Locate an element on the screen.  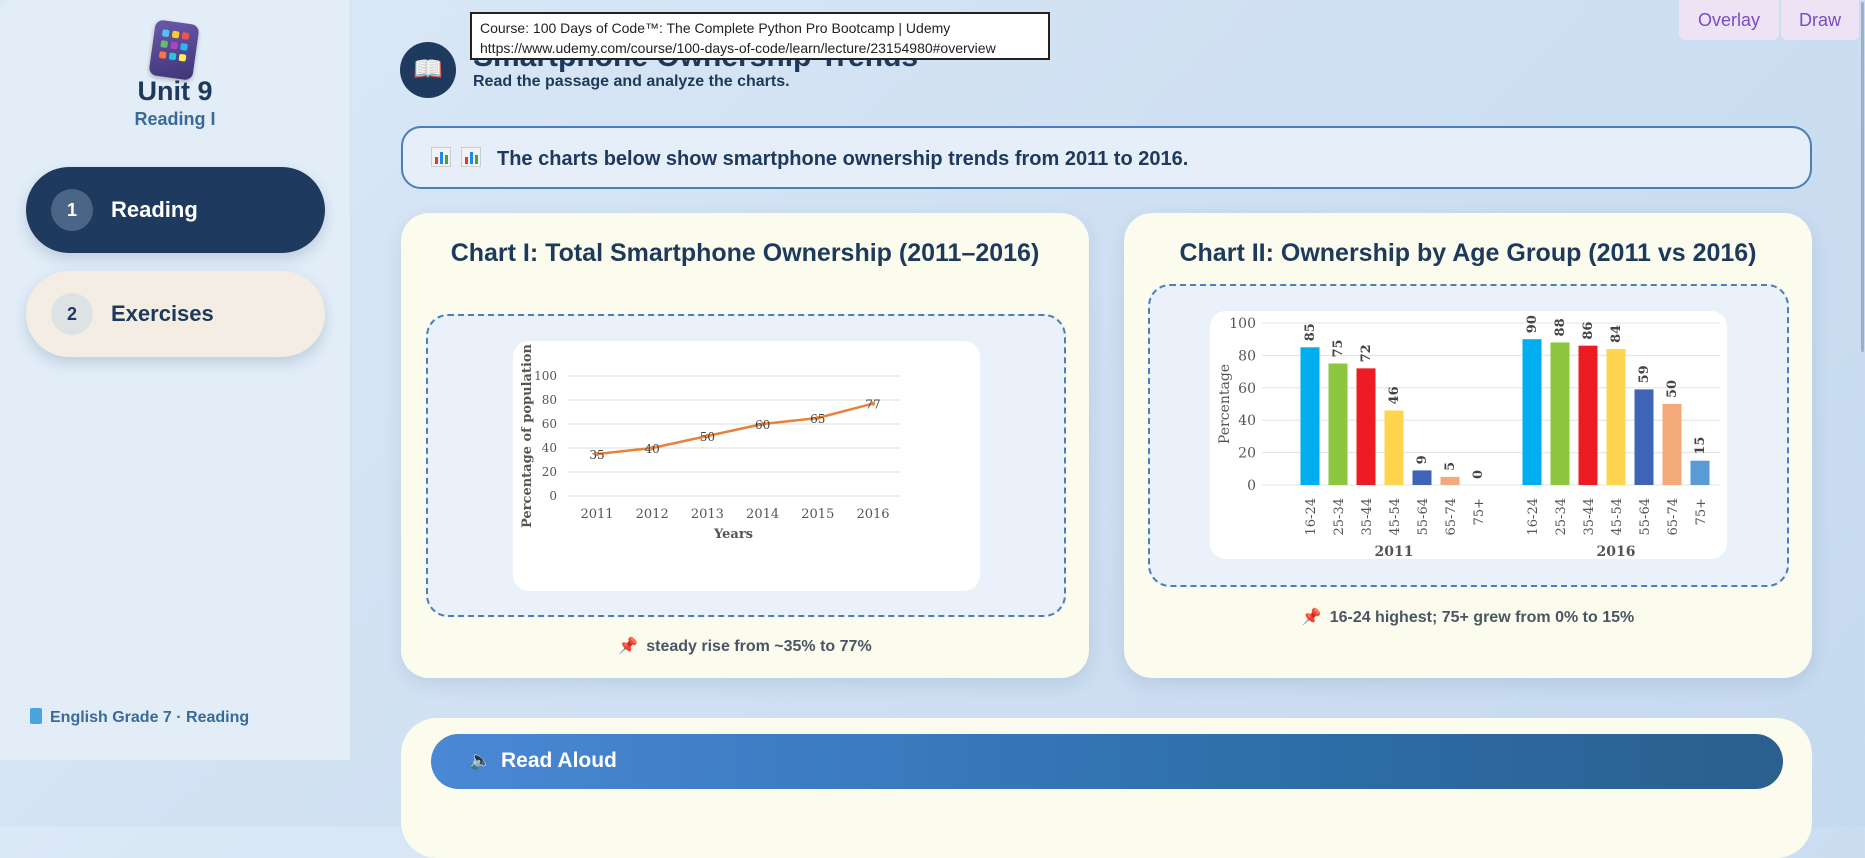
y-axis-label: Percentage of population is located at coordinates (527, 435).